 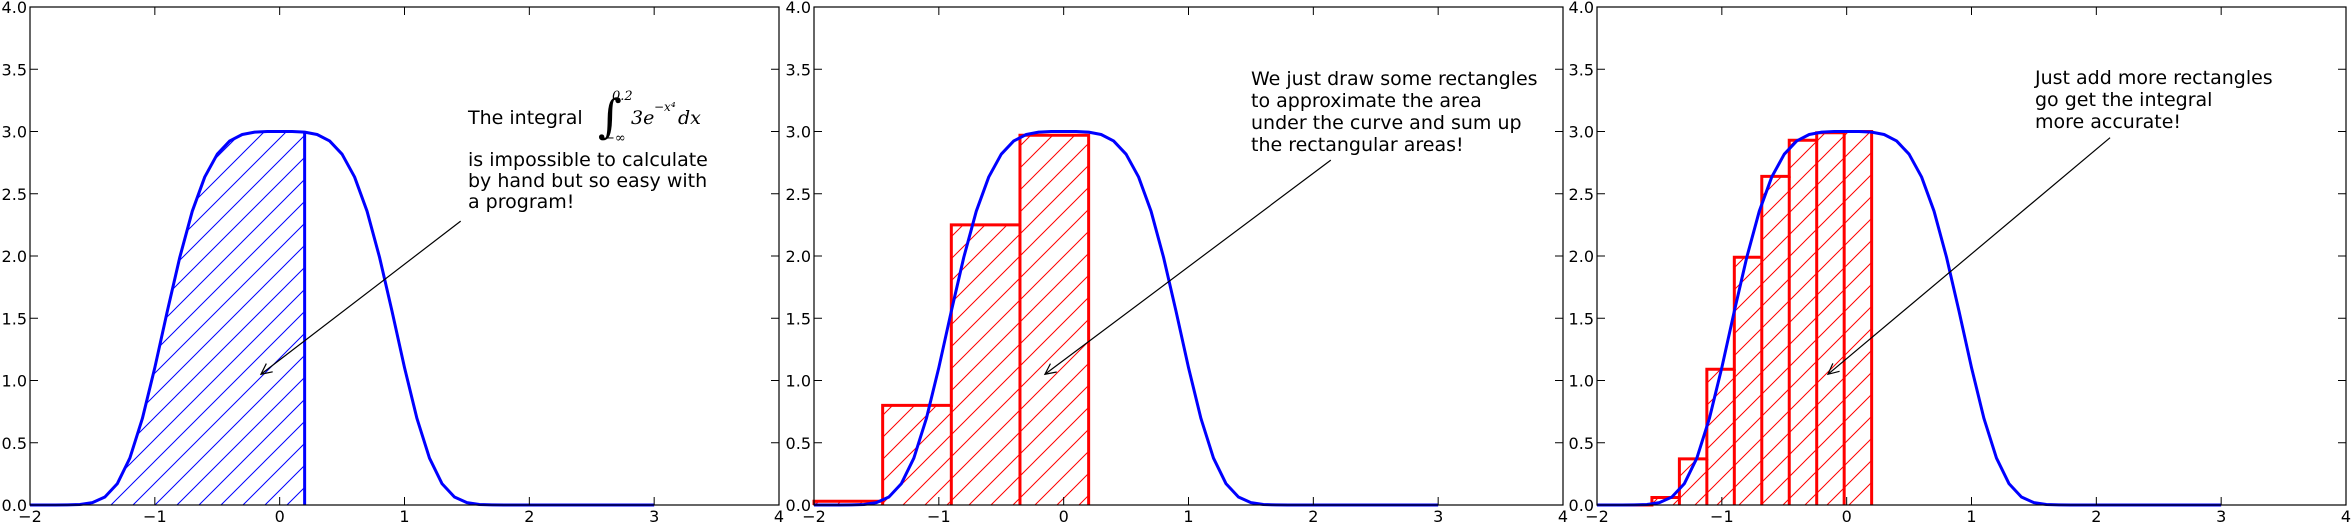 What do you see at coordinates (665, 107) in the screenshot?
I see `integrand-exponent: −x⁴` at bounding box center [665, 107].